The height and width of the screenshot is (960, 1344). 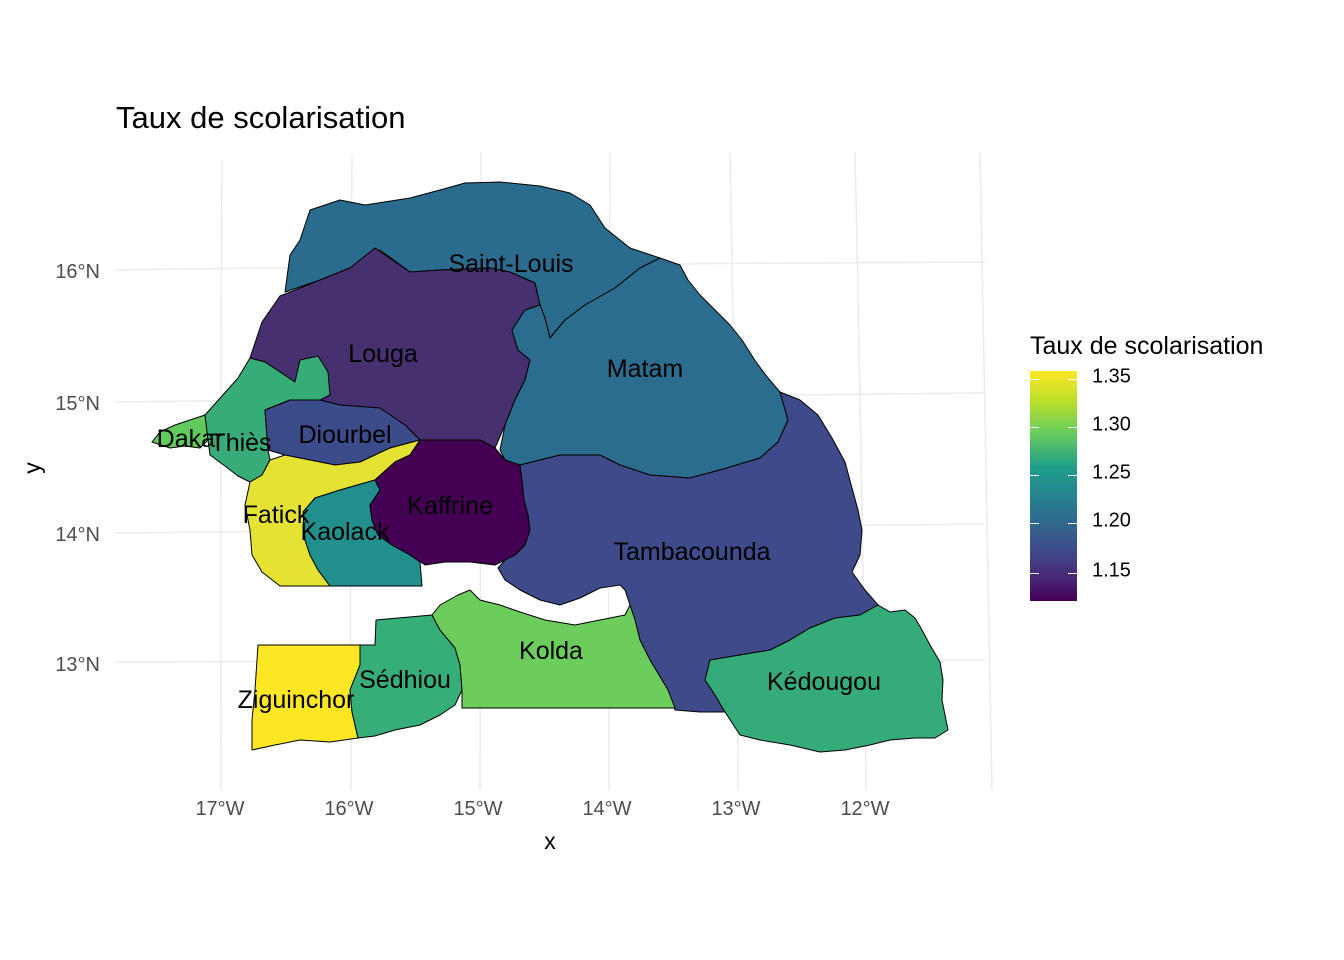 I want to click on legend-label: 1.35, so click(x=1111, y=376).